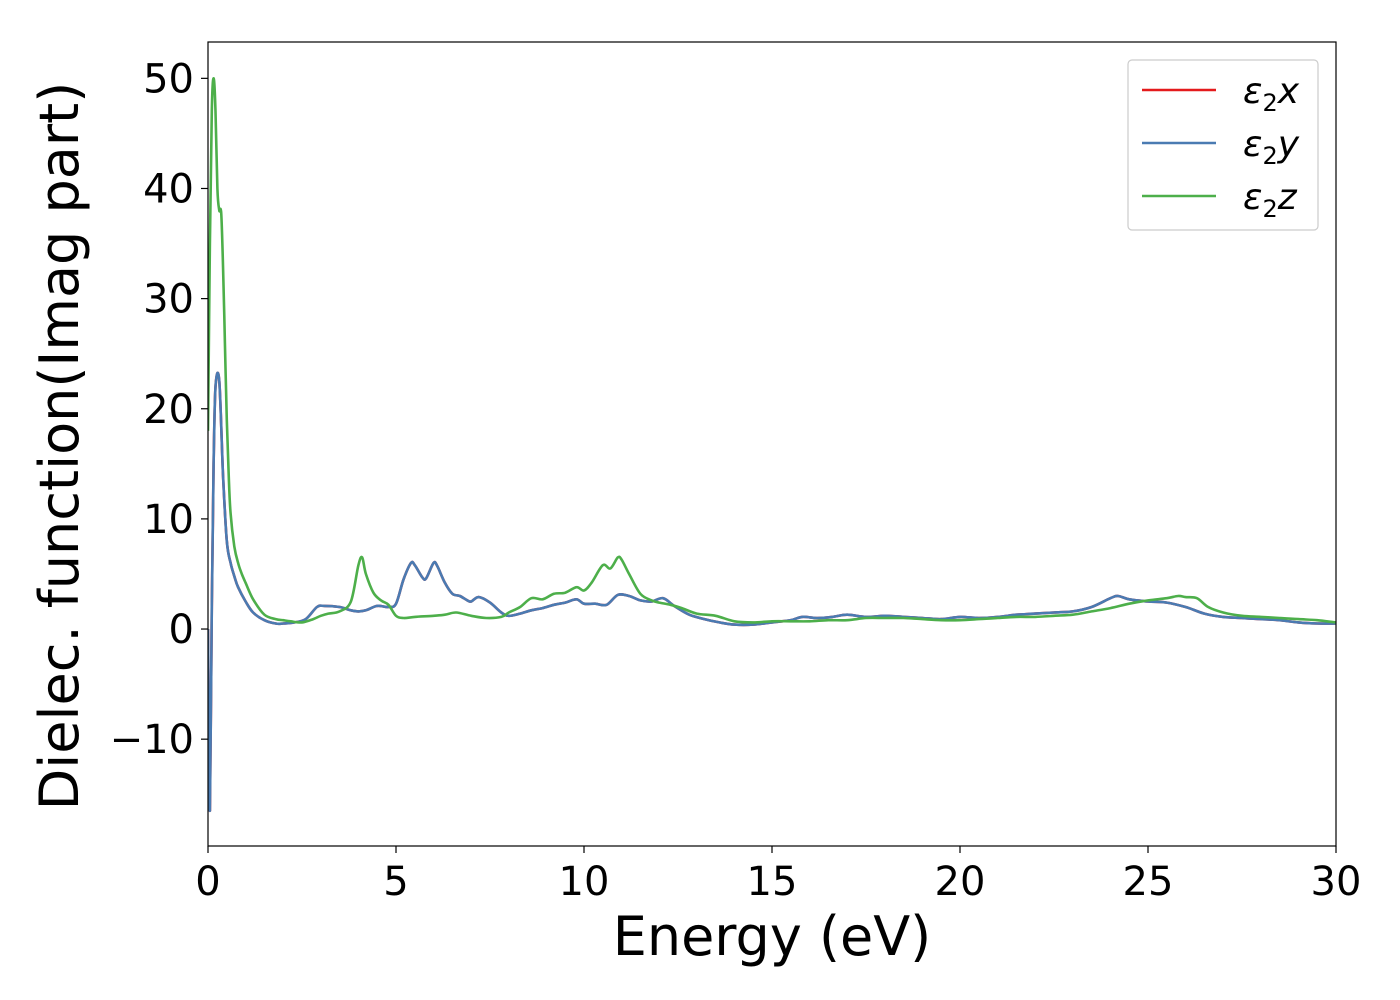 The width and height of the screenshot is (1400, 1000). I want to click on x-axis: 0 5 10 15 20 25 30, so click(778, 875).